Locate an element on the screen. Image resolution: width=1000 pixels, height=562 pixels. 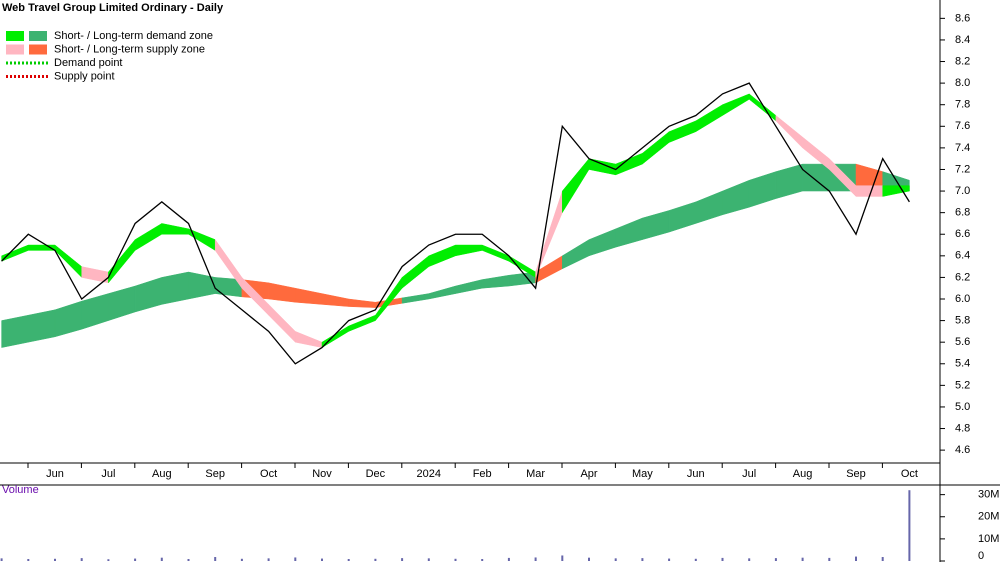
y-tick-label: 5.2 is located at coordinates (962, 385).